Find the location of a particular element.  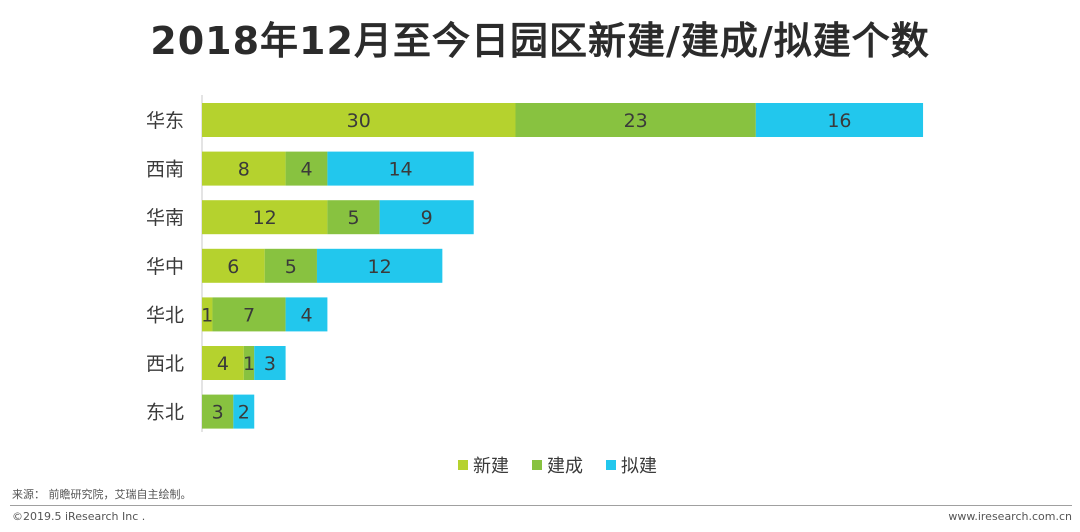

footer-divider is located at coordinates (541, 505).